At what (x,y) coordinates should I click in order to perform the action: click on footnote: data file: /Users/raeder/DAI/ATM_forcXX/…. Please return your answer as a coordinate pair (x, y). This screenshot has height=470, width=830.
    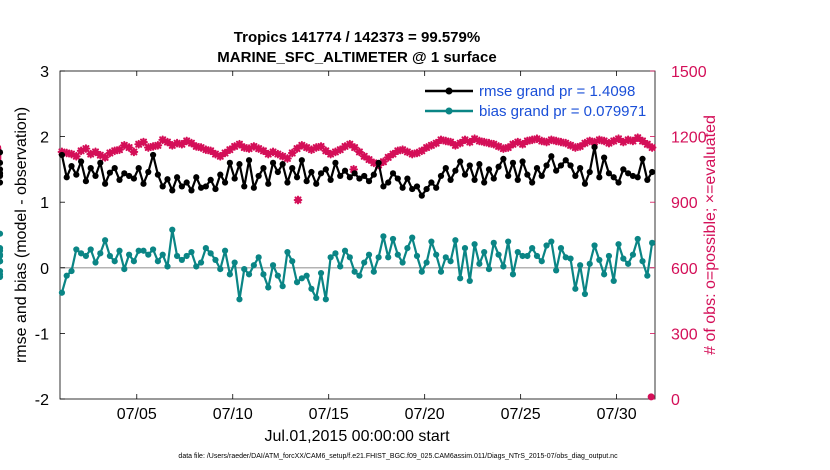
    Looking at the image, I should click on (398, 456).